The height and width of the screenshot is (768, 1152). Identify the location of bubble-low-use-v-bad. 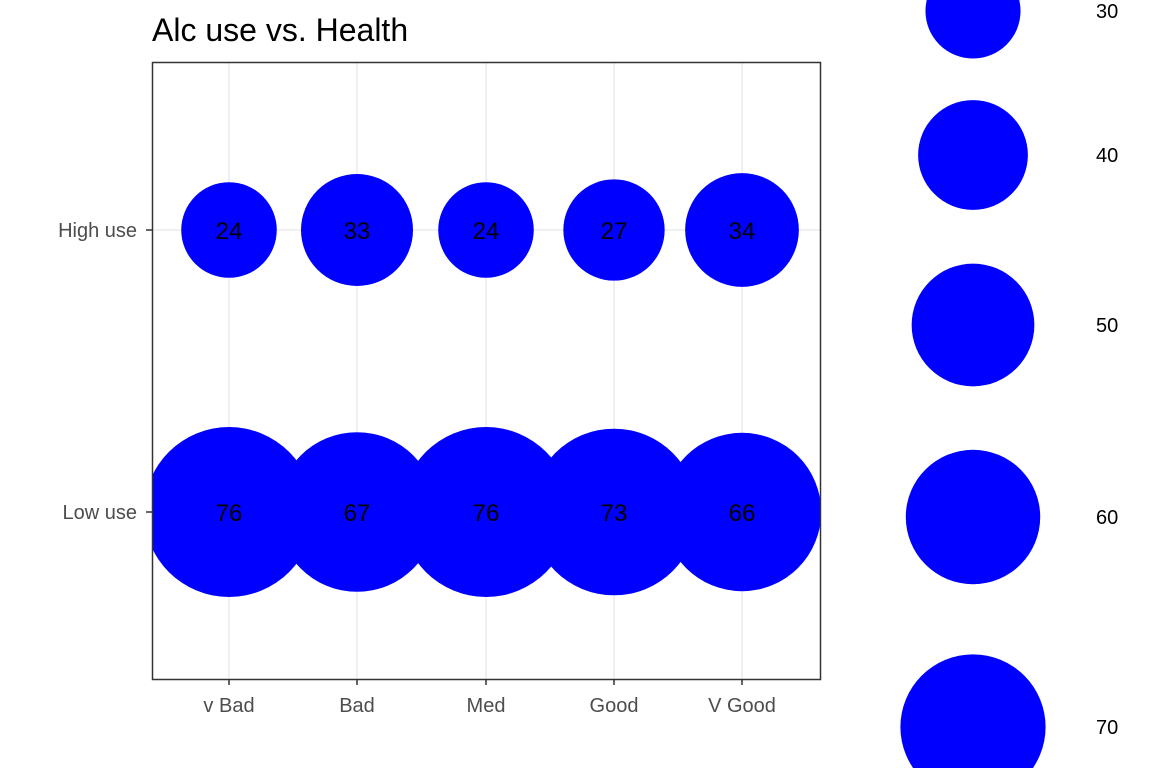
(233, 512).